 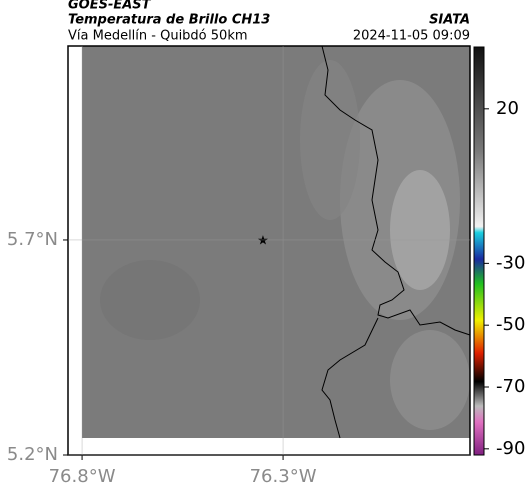 I want to click on colorbar-tick-label: 20, so click(x=507, y=108).